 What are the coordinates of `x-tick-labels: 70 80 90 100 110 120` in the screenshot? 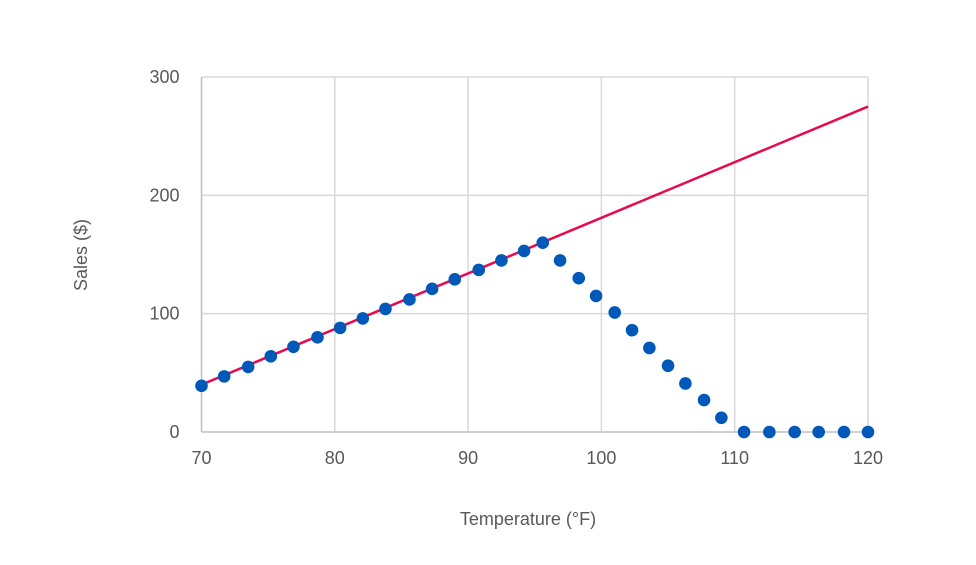 It's located at (537, 458).